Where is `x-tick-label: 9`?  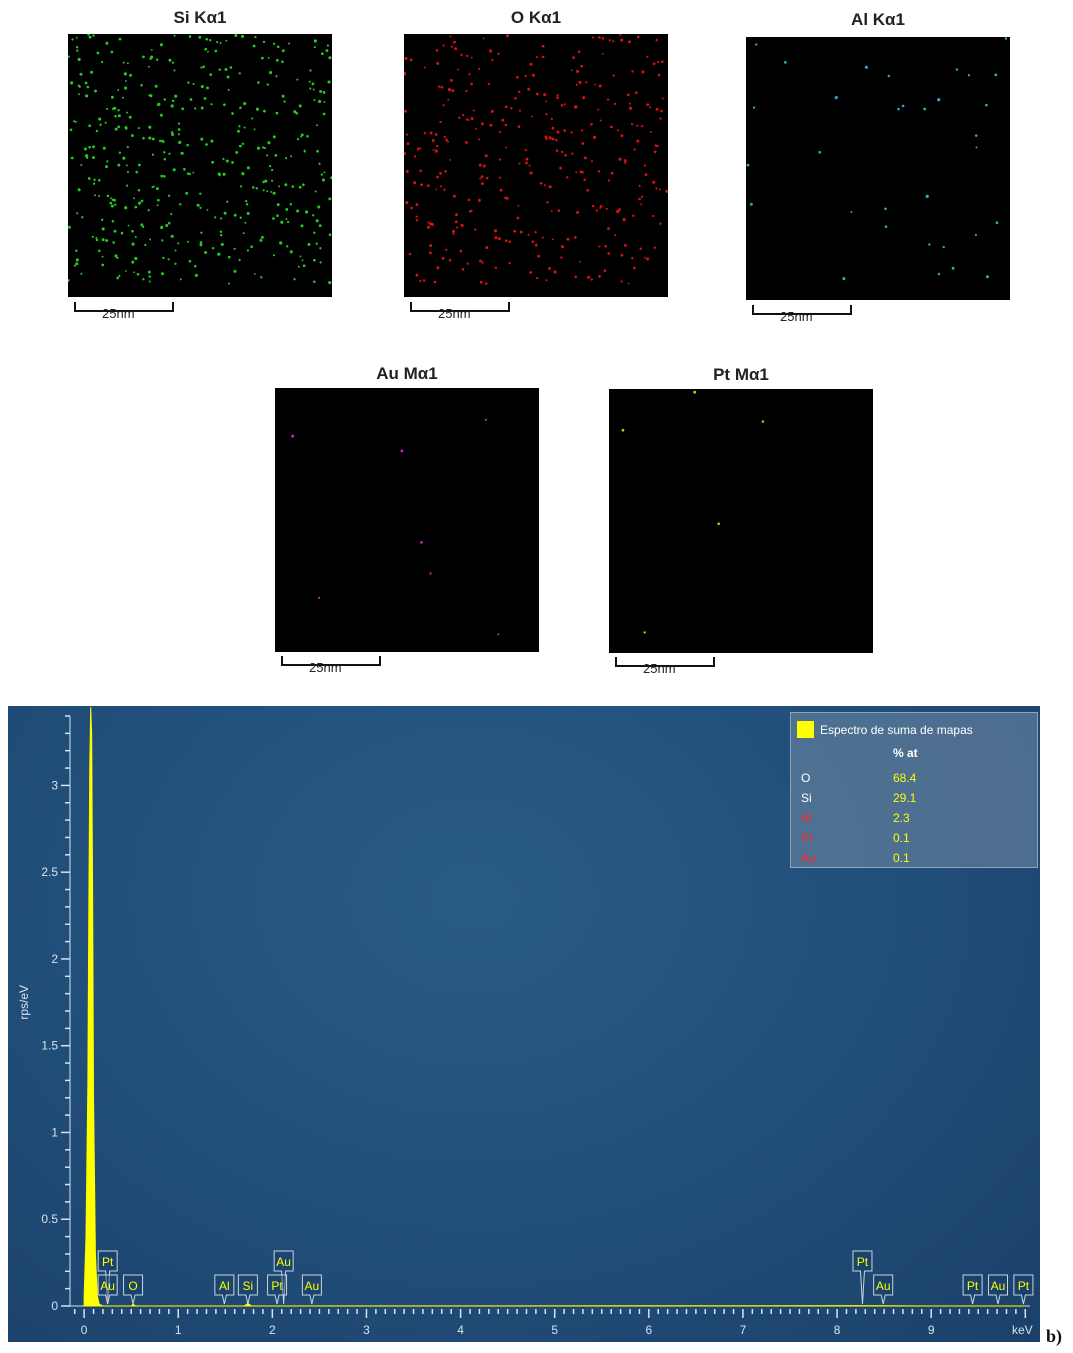 x-tick-label: 9 is located at coordinates (931, 1330).